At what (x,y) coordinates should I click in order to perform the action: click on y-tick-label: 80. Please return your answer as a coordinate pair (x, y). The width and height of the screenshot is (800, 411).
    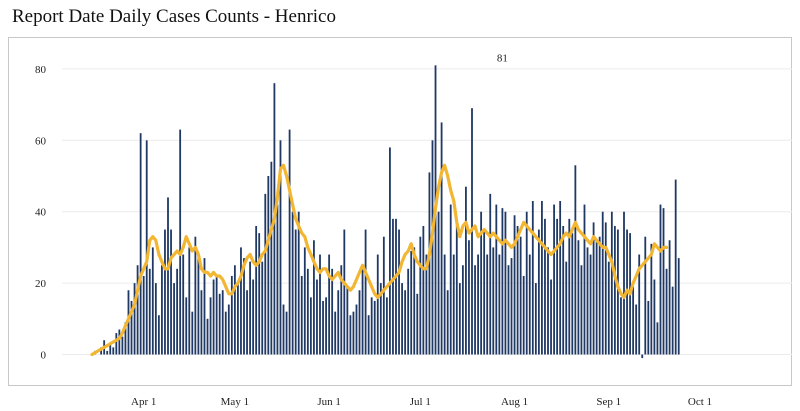
    Looking at the image, I should click on (41, 70).